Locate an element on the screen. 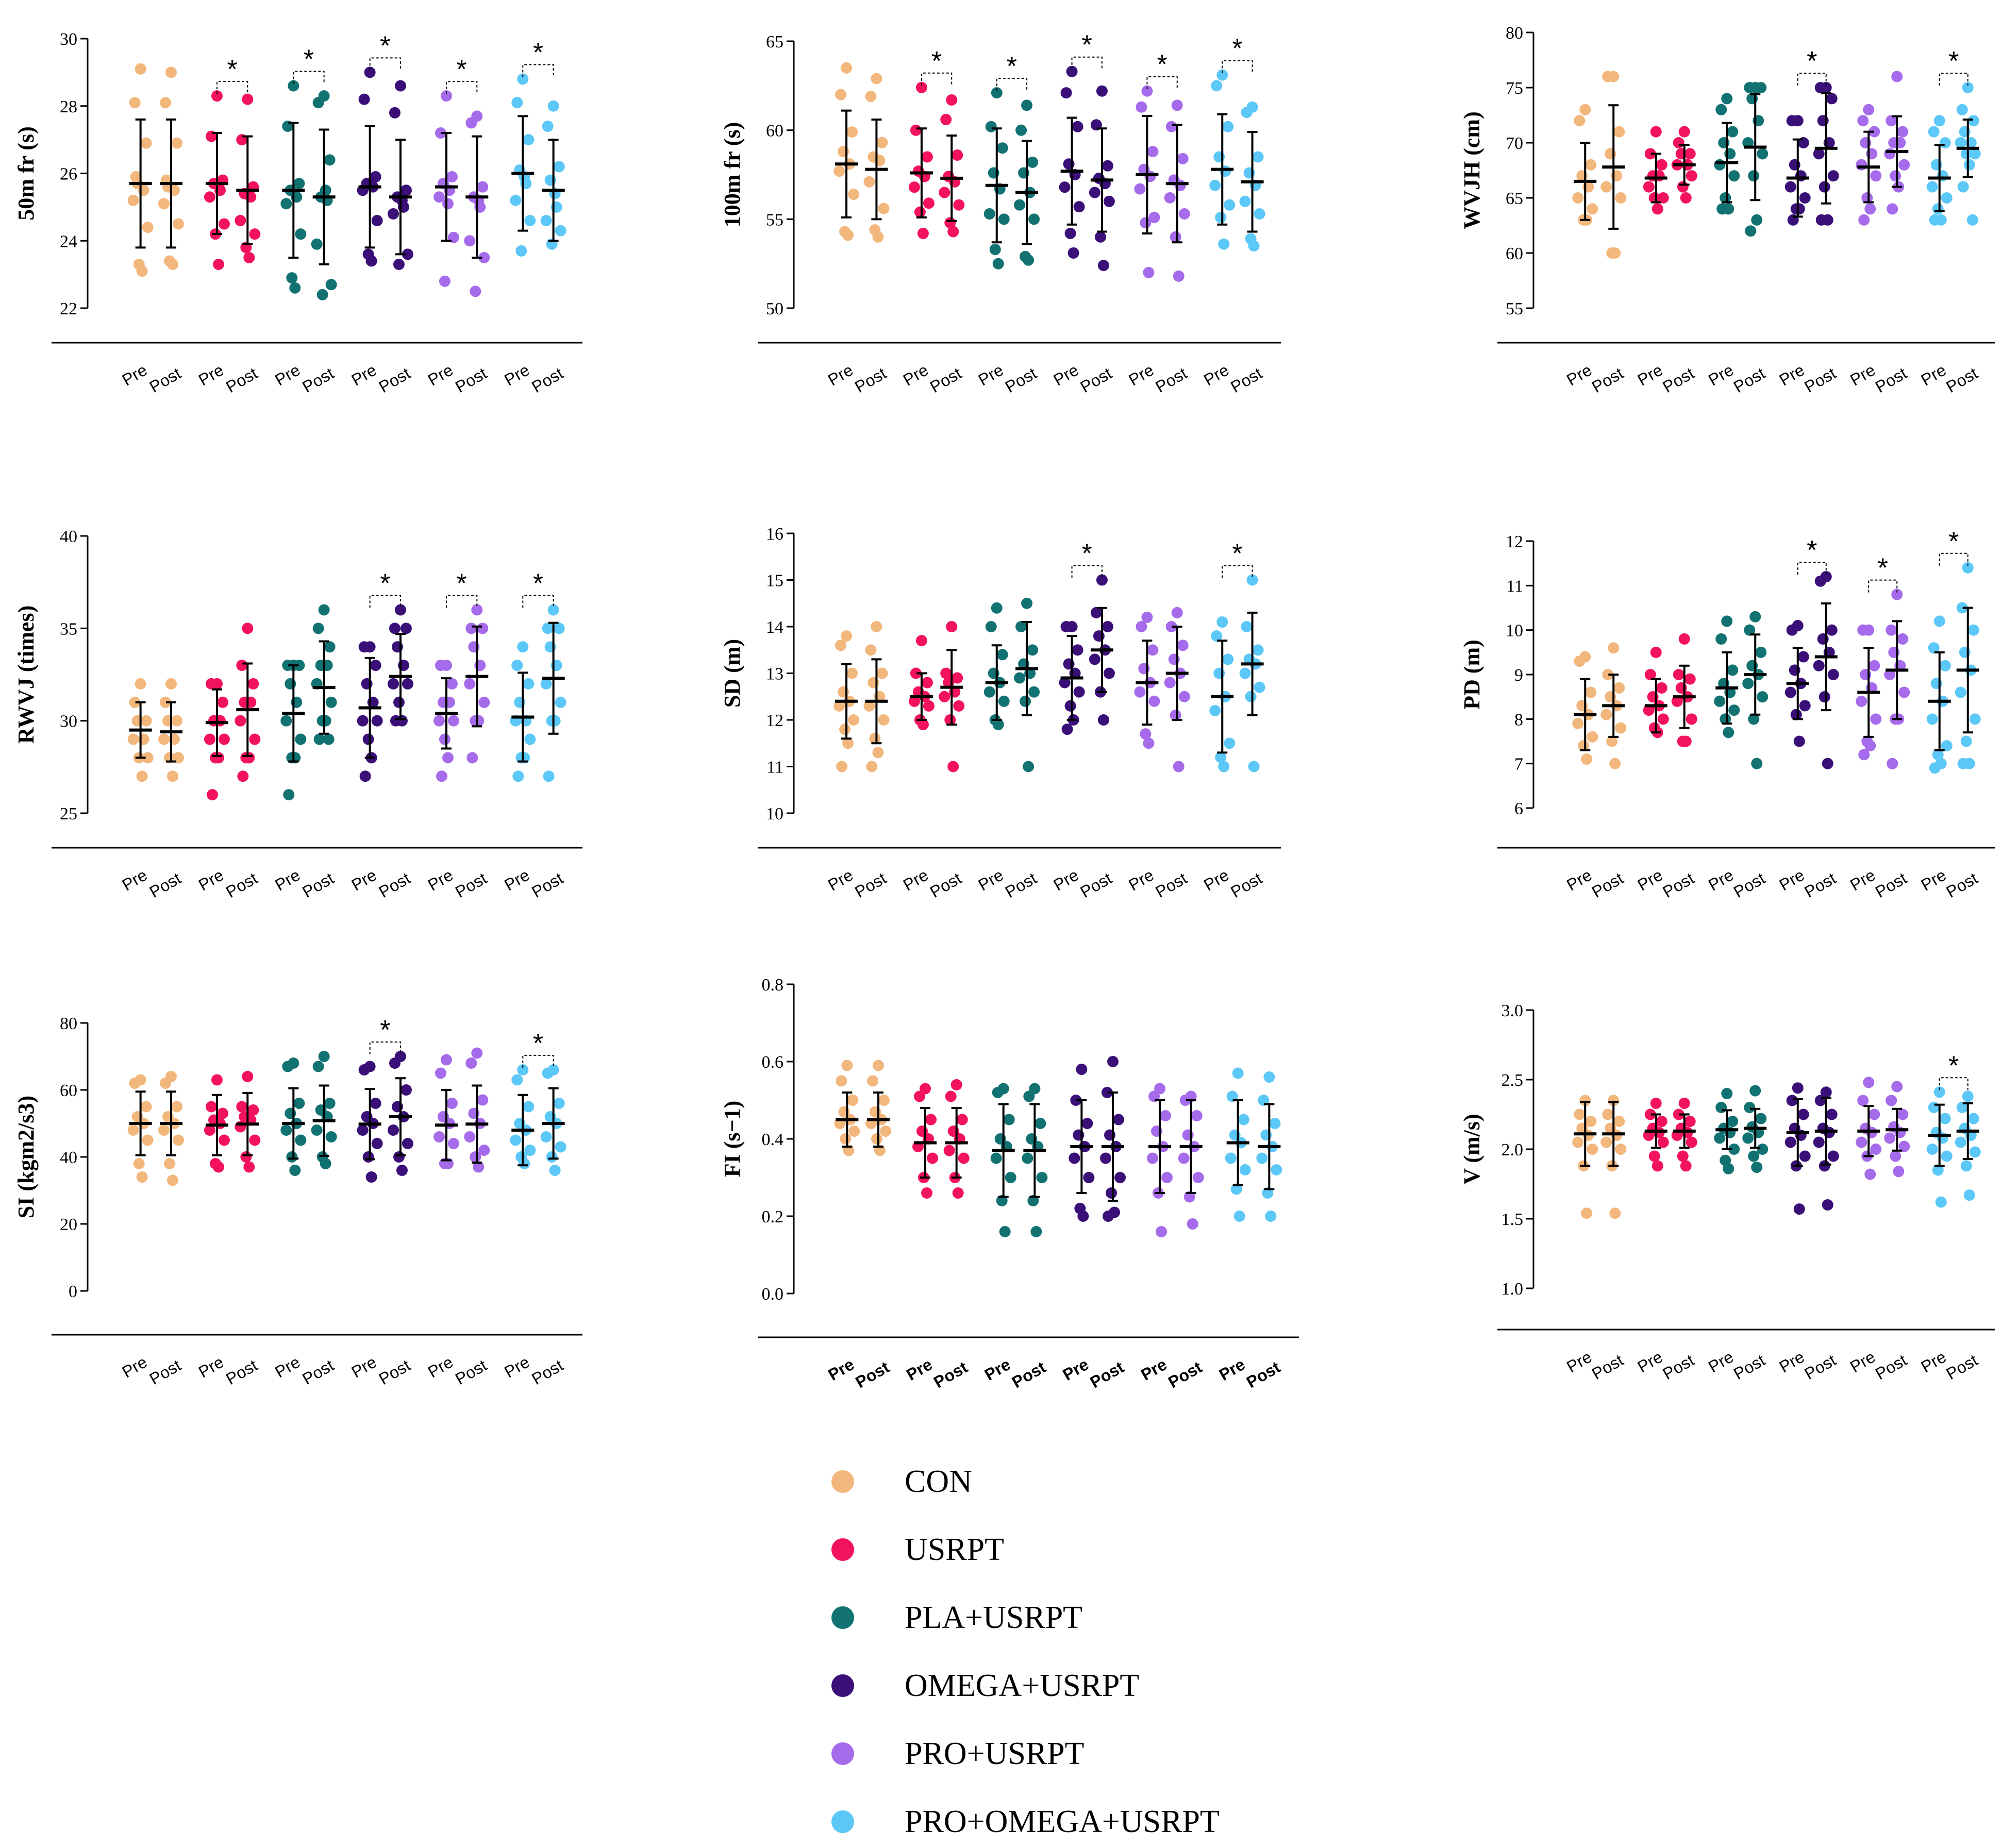 The image size is (2002, 1848). series-pro-usrpt-pre is located at coordinates (446, 189).